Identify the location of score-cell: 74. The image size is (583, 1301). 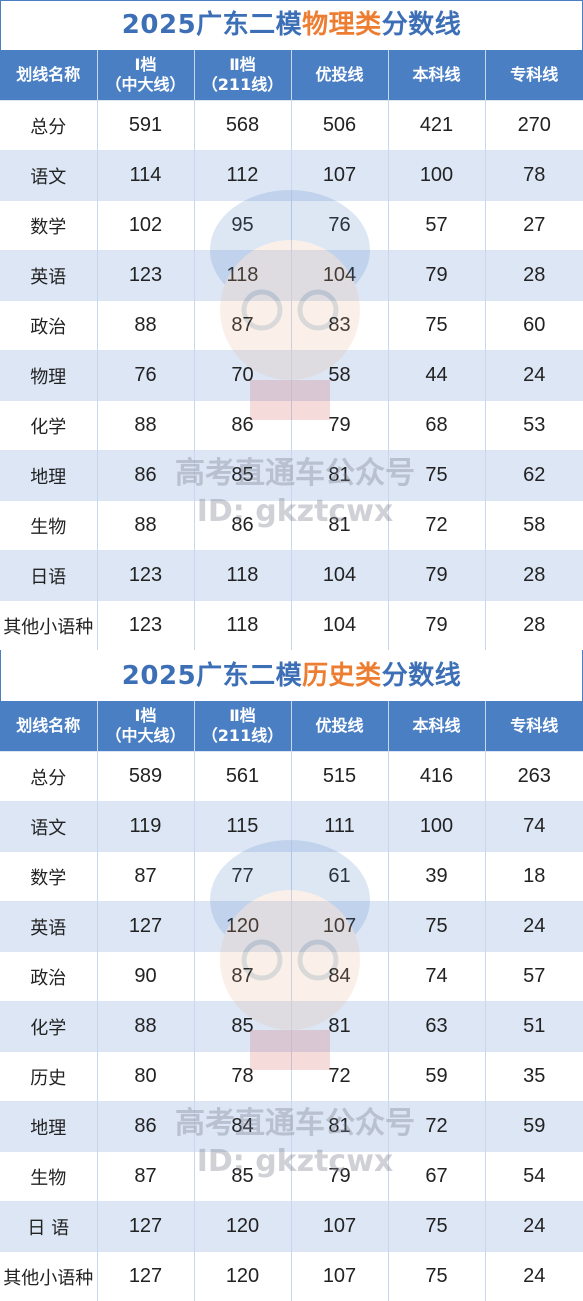
(534, 826).